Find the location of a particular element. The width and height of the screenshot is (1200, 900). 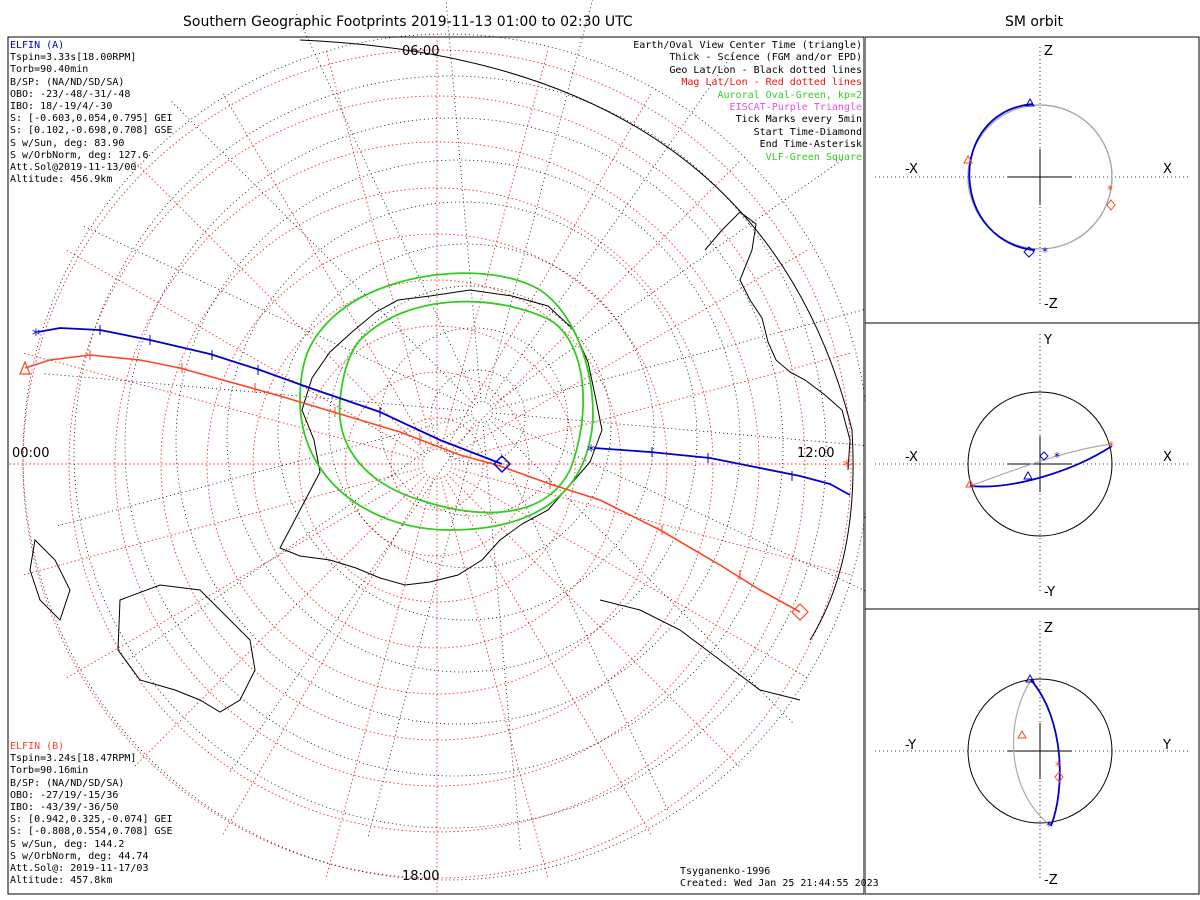

orbit-b-triangle is located at coordinates (968, 159).